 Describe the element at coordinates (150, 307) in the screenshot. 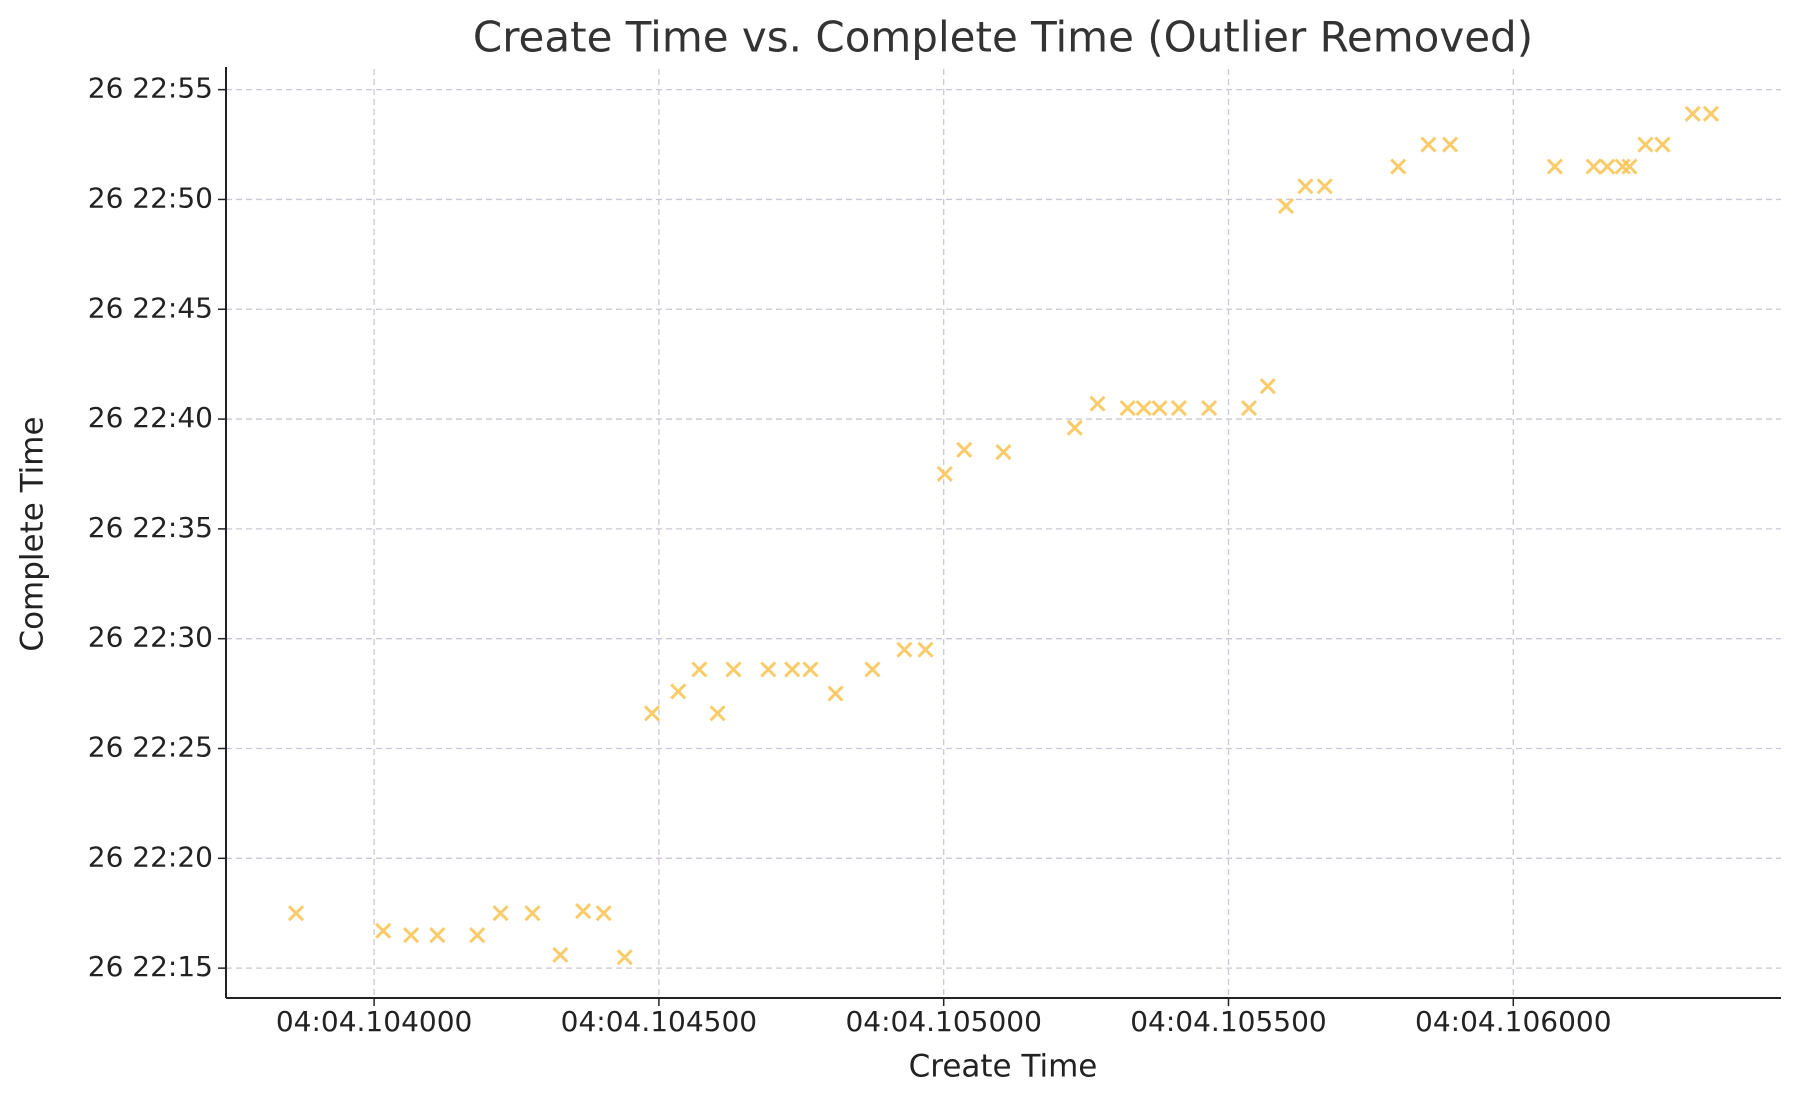

I see `y-tick-label: 26 22:45` at that location.